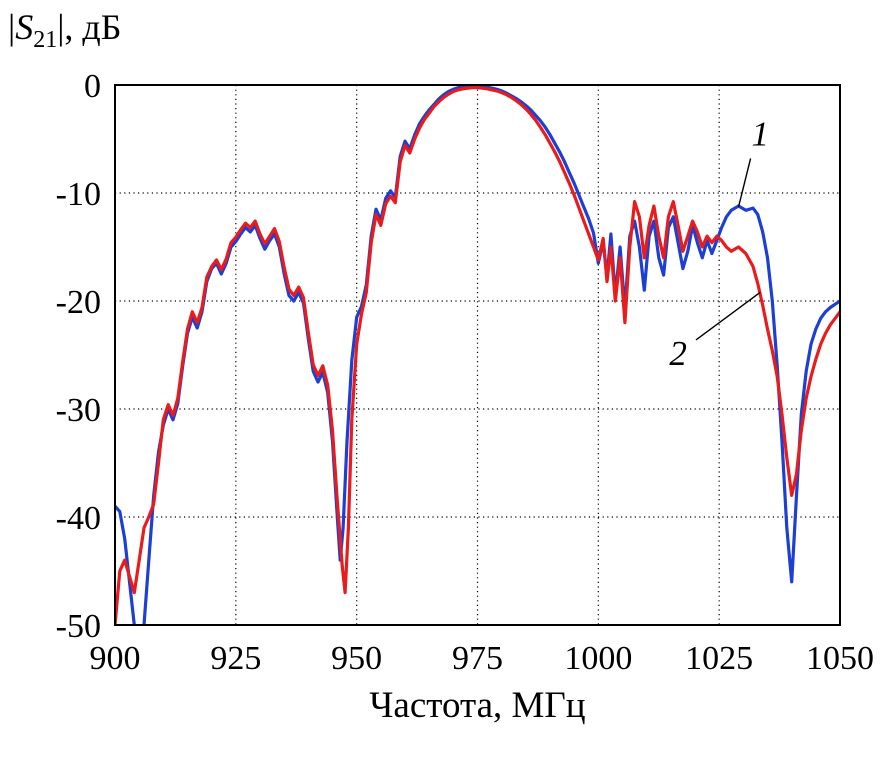 The image size is (882, 762). Describe the element at coordinates (477, 705) in the screenshot. I see `x-axis-title: Частота, МГц` at that location.